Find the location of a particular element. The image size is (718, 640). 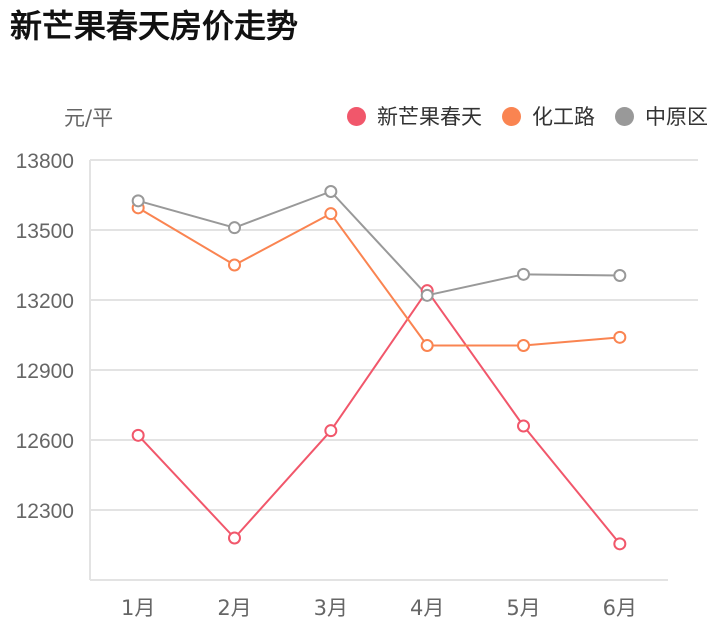

chart-legend: 新芒果春天 化工路 中原区 is located at coordinates (517, 116).